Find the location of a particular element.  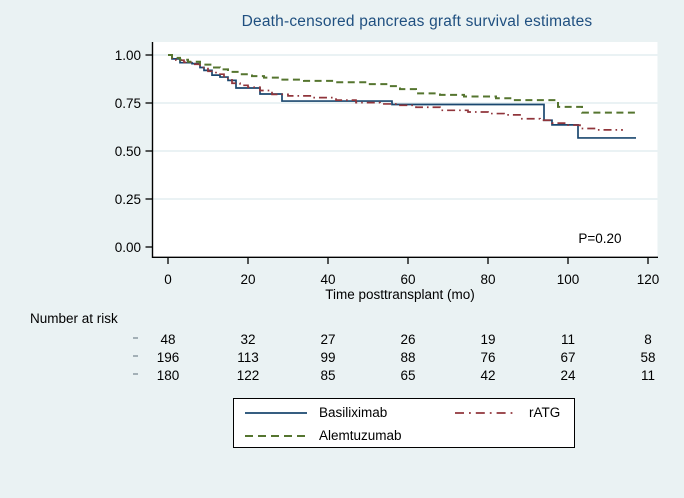

x-tick-label: 20 is located at coordinates (247, 279).